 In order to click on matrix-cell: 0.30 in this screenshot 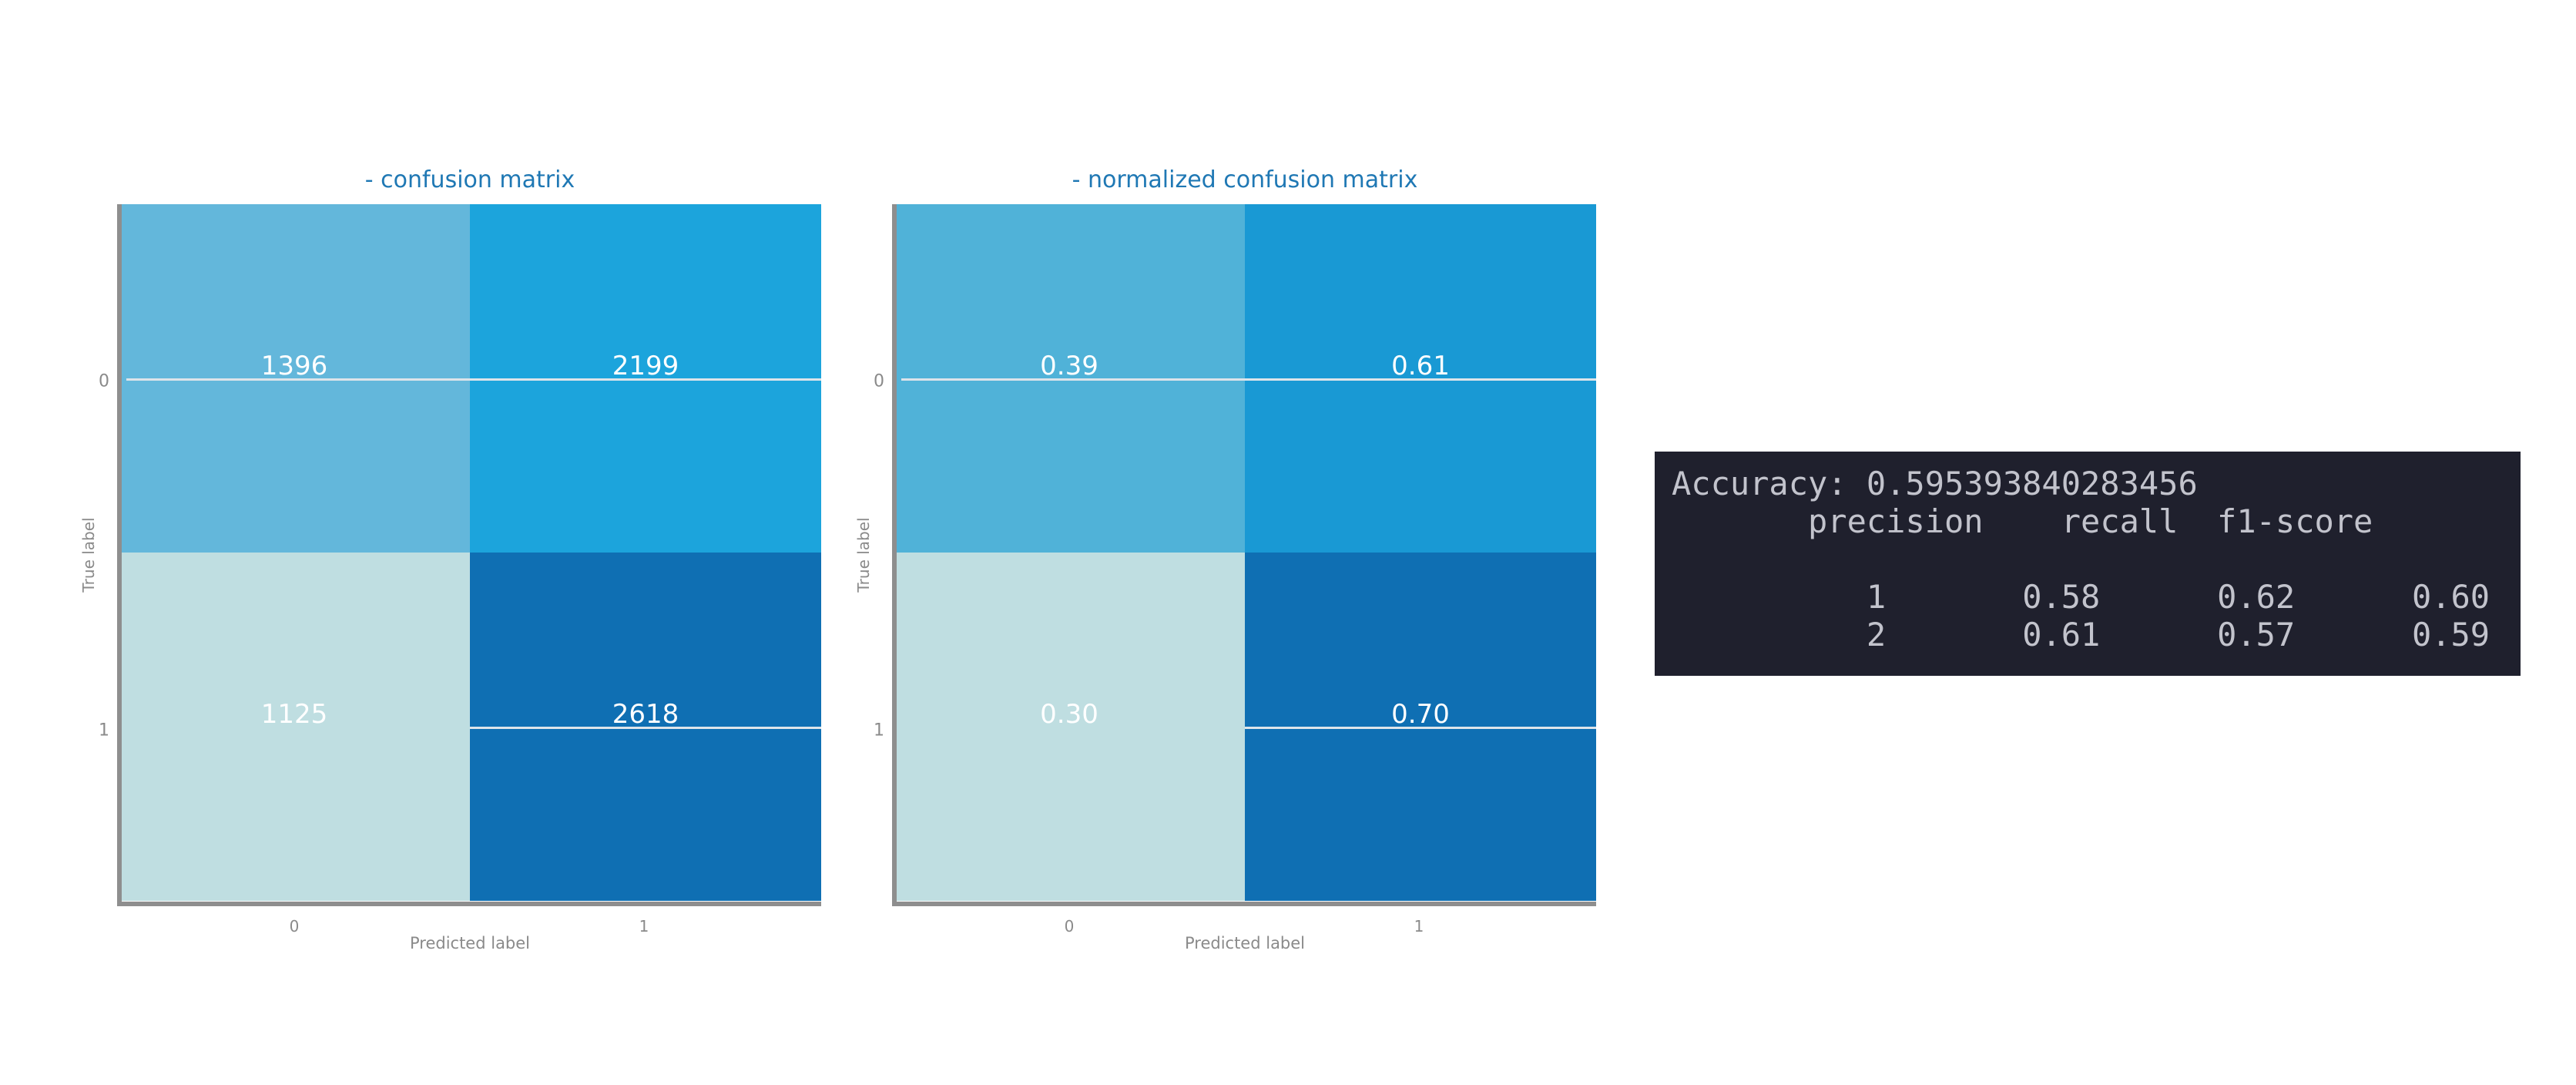, I will do `click(1069, 727)`.